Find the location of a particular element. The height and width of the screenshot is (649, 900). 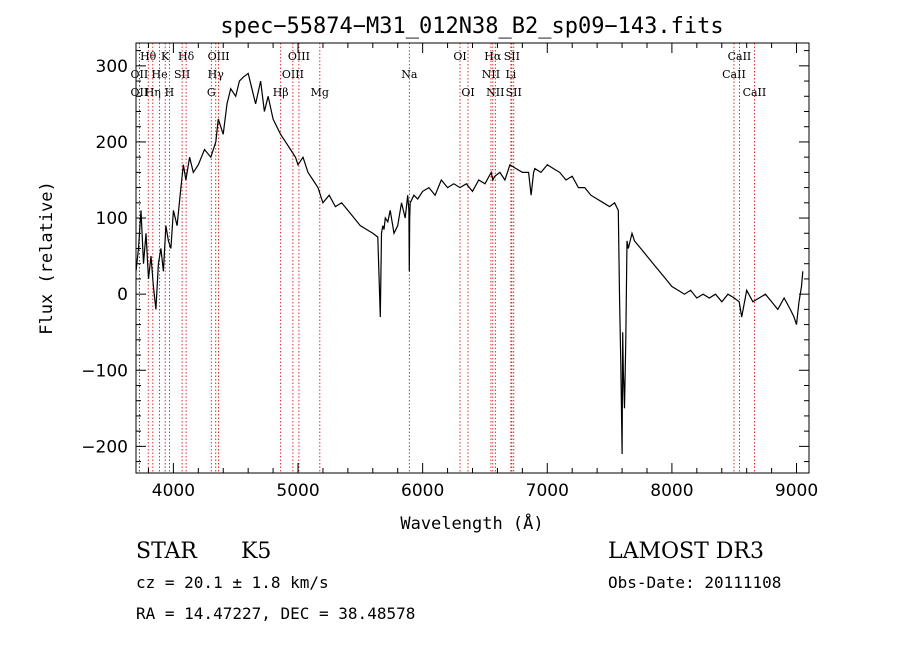

y-tick-label: −200 is located at coordinates (104, 447).